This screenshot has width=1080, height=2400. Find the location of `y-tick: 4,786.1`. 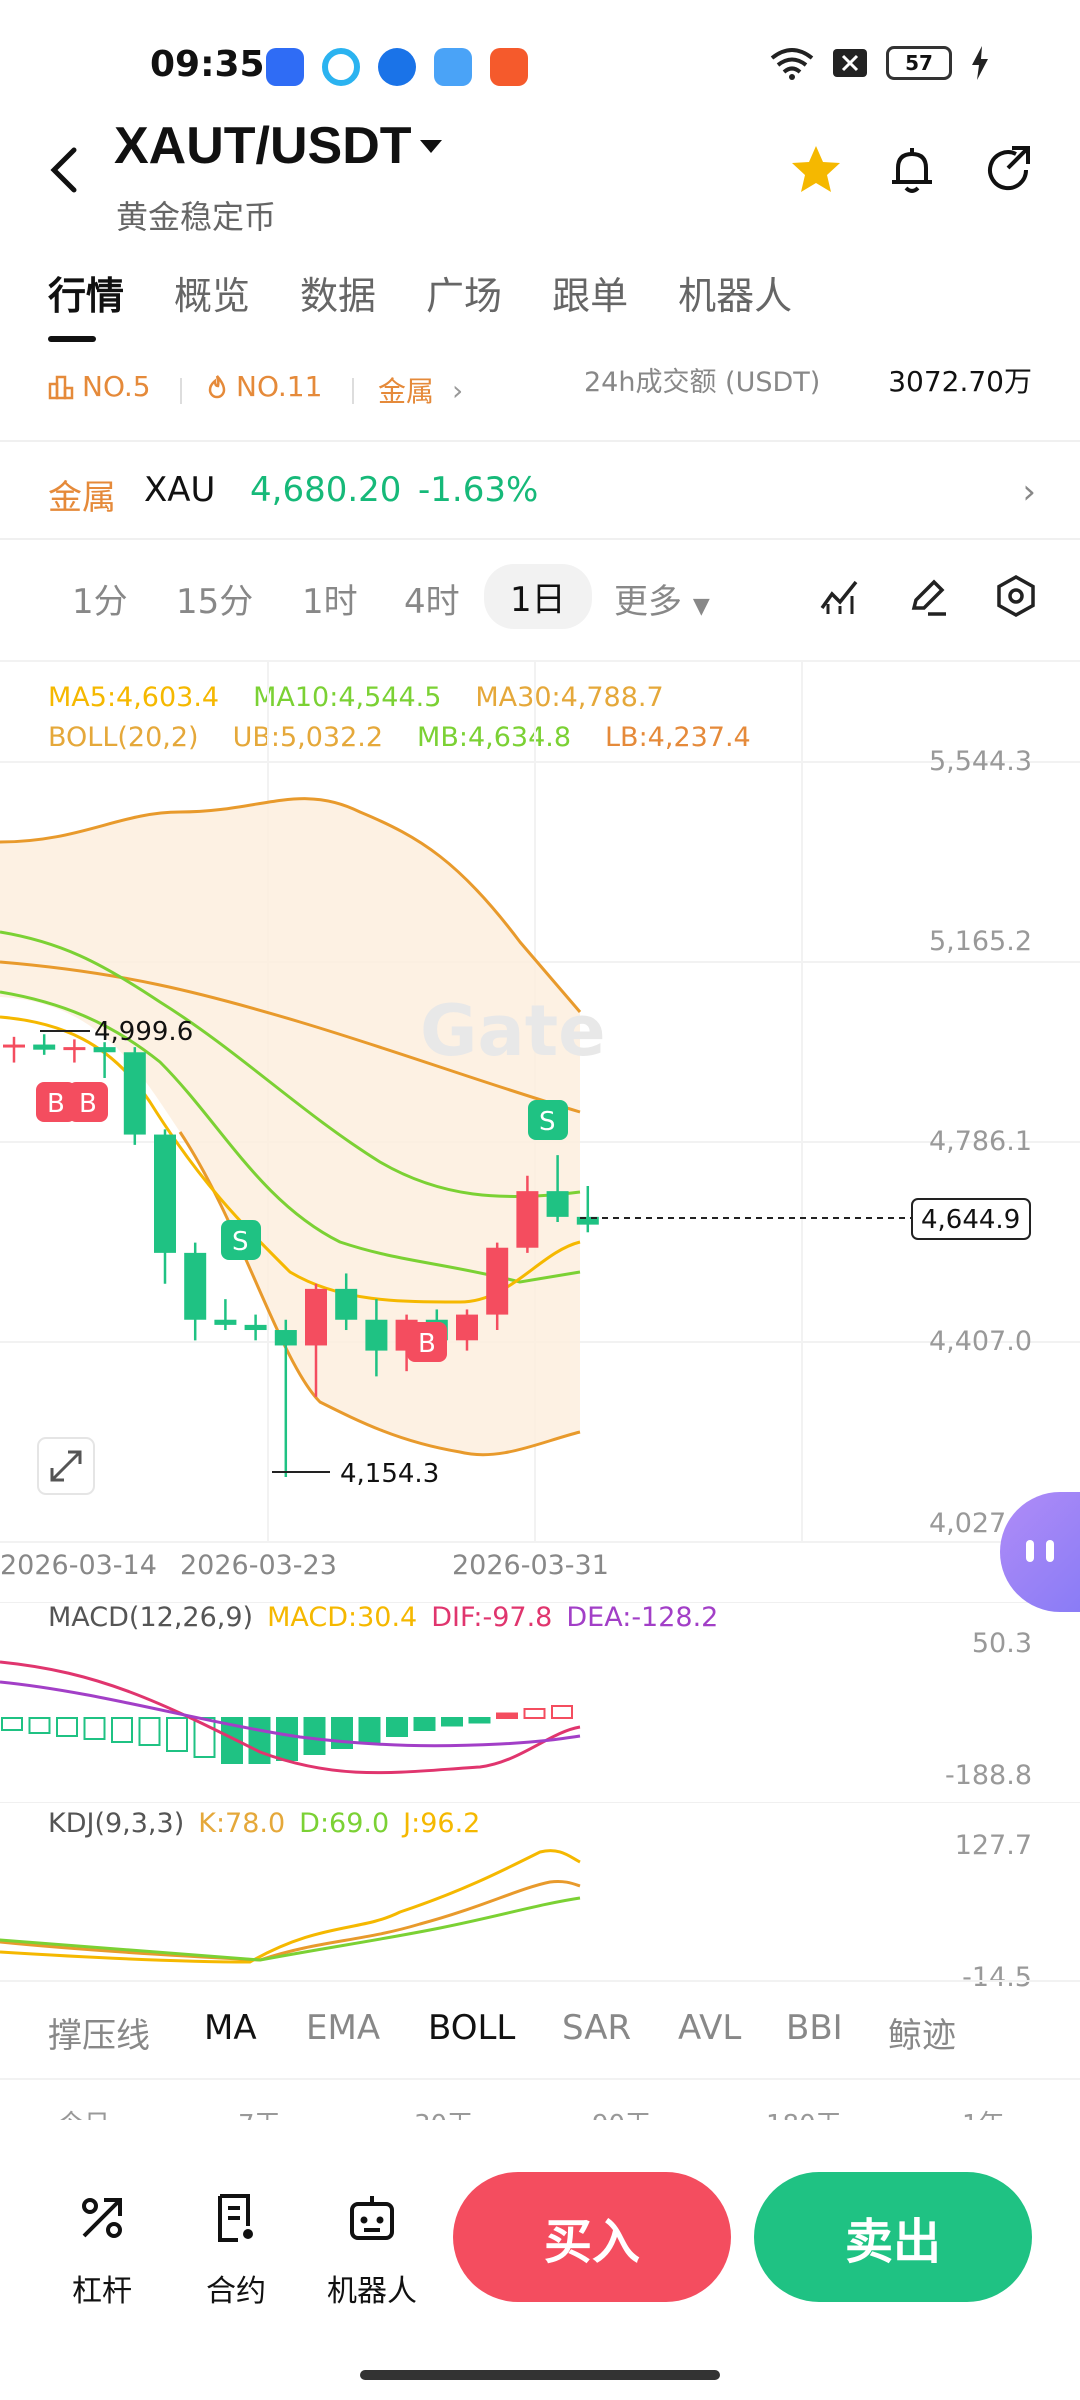

y-tick: 4,786.1 is located at coordinates (980, 1141).